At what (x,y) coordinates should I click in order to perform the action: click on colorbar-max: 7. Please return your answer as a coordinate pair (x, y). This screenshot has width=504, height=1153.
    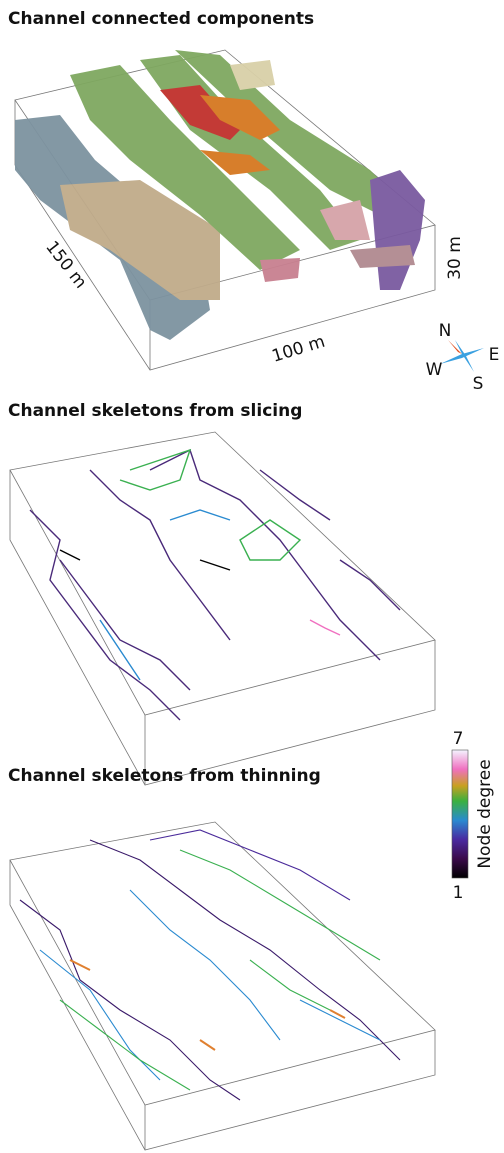
    Looking at the image, I should click on (458, 739).